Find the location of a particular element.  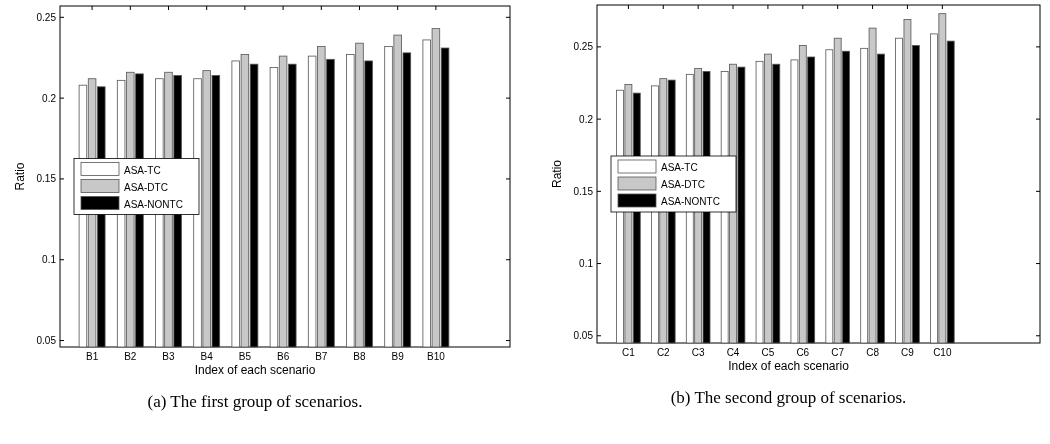

x-tick-label: C9 is located at coordinates (908, 352).